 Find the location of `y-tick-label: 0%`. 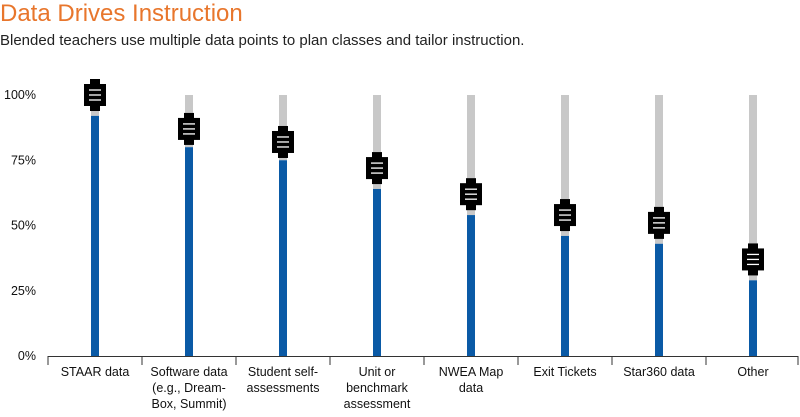

y-tick-label: 0% is located at coordinates (27, 356).